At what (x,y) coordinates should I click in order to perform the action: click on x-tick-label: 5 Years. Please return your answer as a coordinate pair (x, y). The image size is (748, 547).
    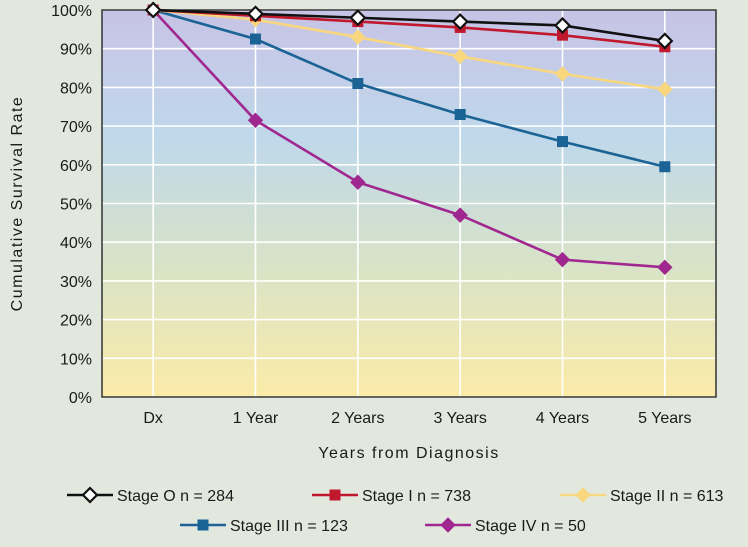
    Looking at the image, I should click on (664, 418).